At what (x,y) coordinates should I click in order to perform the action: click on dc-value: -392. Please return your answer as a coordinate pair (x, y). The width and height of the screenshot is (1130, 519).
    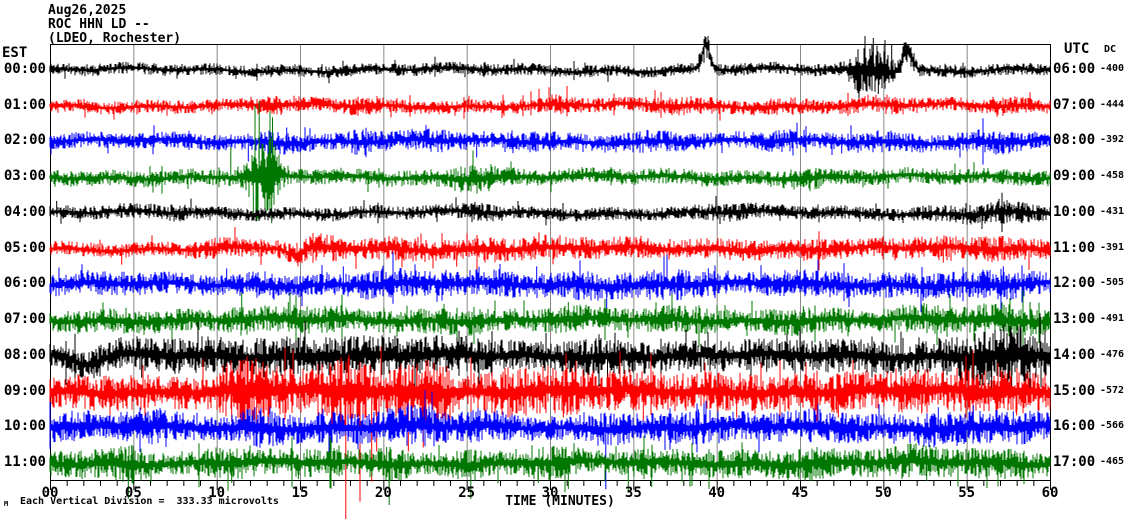
    Looking at the image, I should click on (1112, 140).